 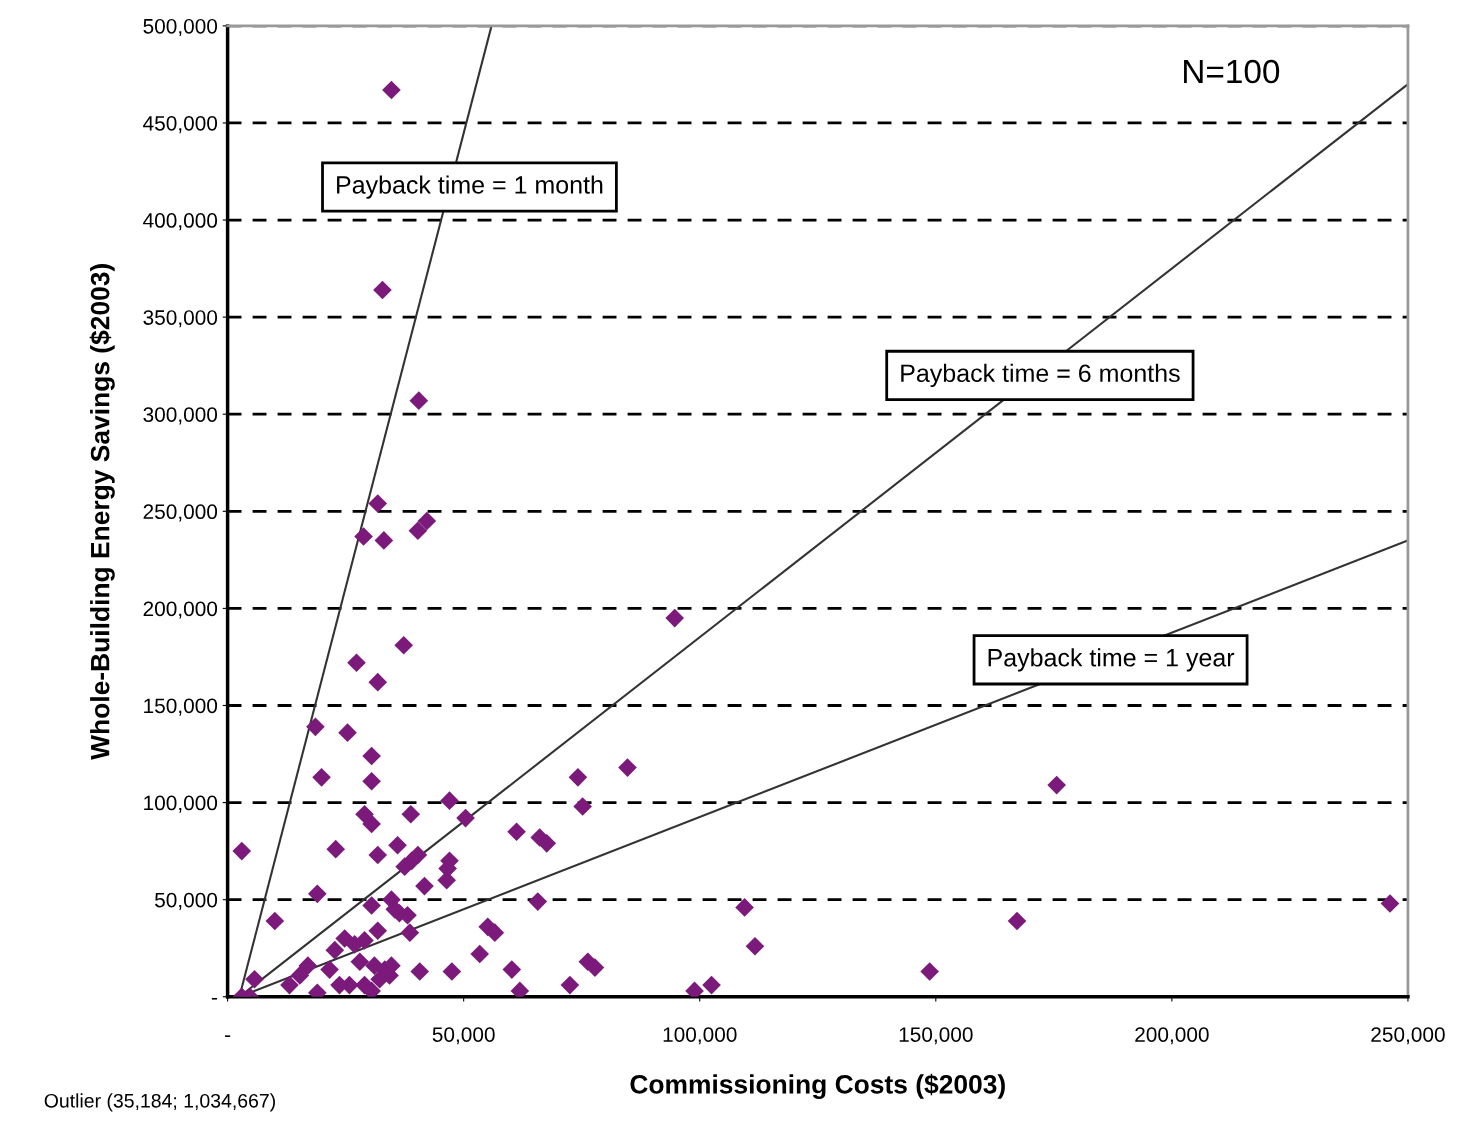 What do you see at coordinates (1172, 1036) in the screenshot?
I see `x-tick-label: 200,000` at bounding box center [1172, 1036].